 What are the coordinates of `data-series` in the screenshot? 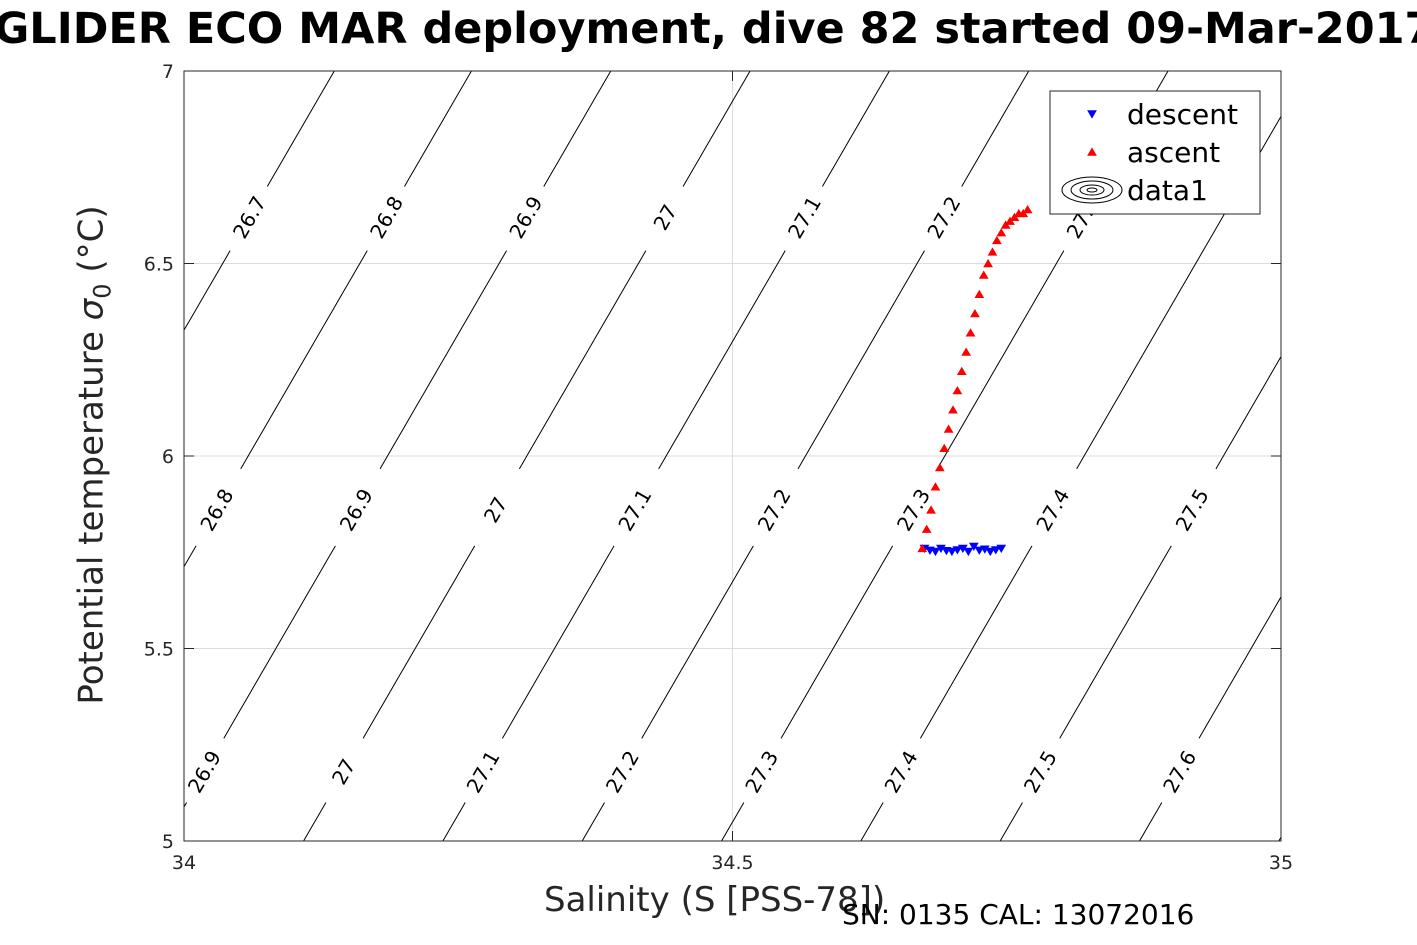 It's located at (975, 381).